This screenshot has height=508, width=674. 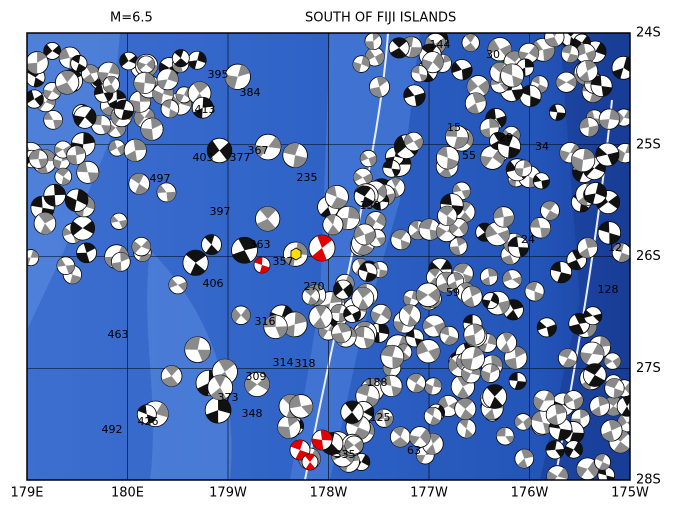 I want to click on depth-label: 348, so click(x=252, y=413).